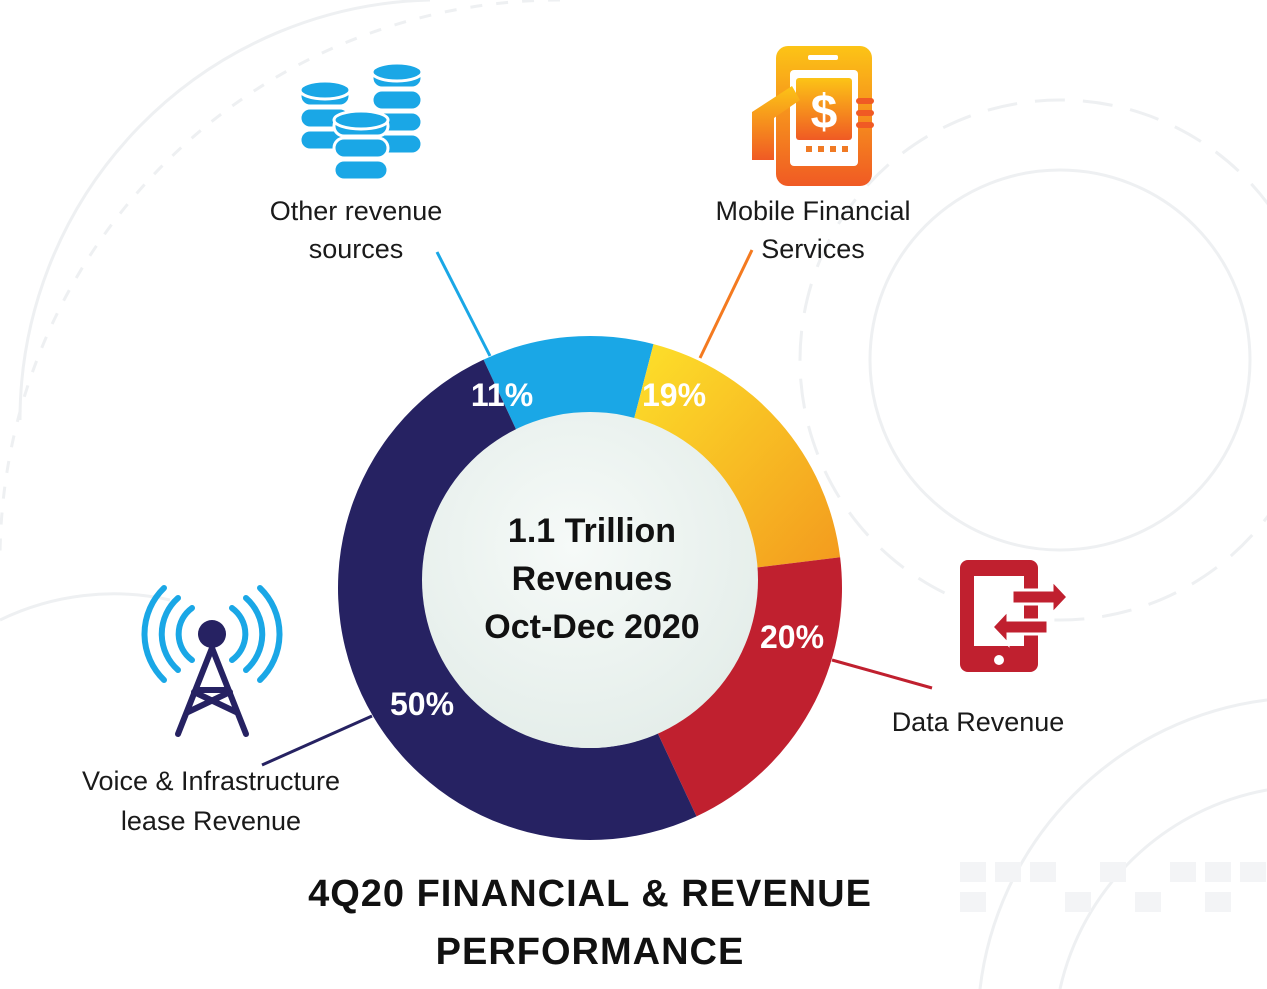 The image size is (1267, 989). What do you see at coordinates (361, 121) in the screenshot?
I see `database-coins-icon` at bounding box center [361, 121].